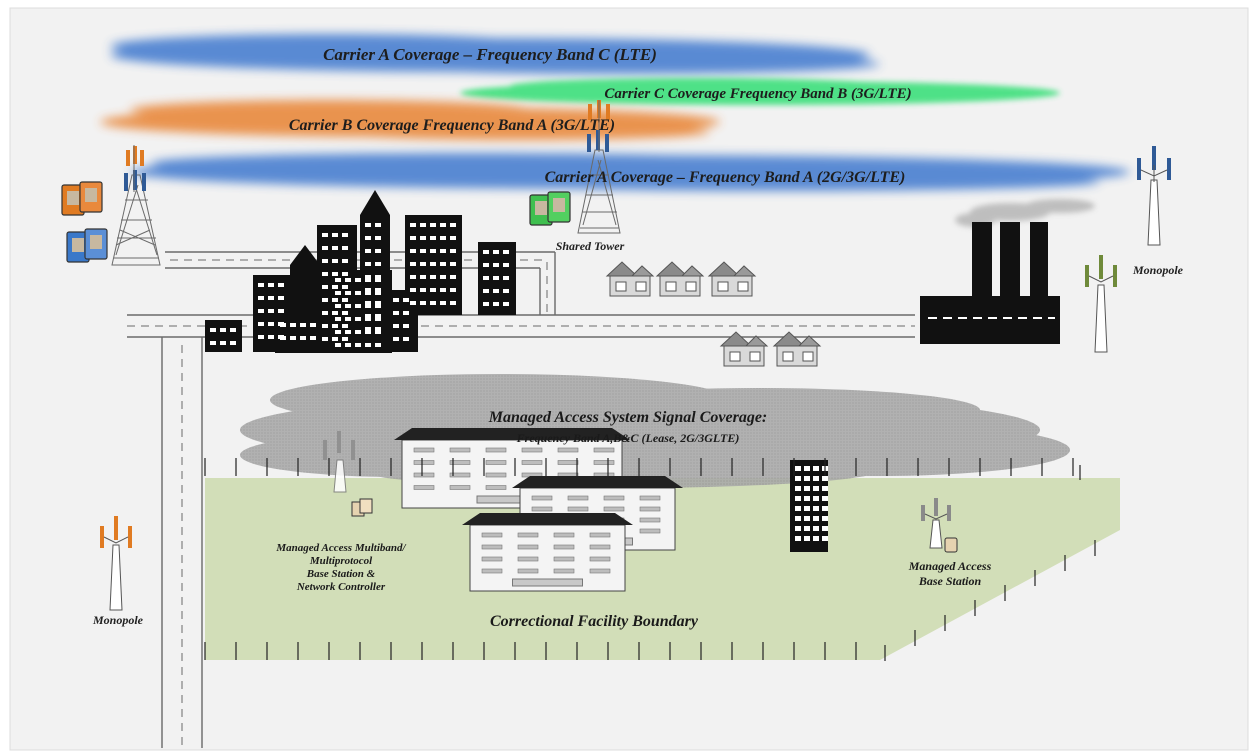 The width and height of the screenshot is (1251, 751). I want to click on mas-base-line: Base Station, so click(950, 581).